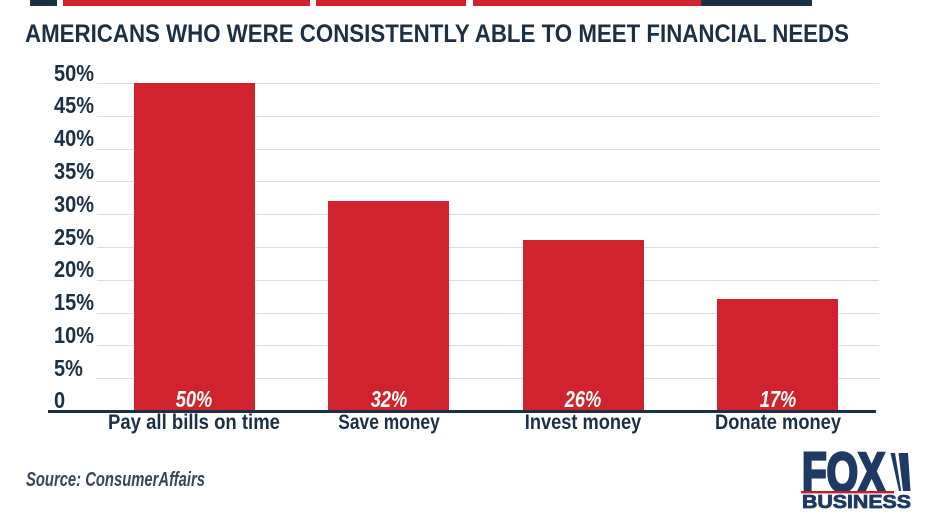 Image resolution: width=931 pixels, height=523 pixels. What do you see at coordinates (194, 422) in the screenshot?
I see `category-label: Pay all bills on time` at bounding box center [194, 422].